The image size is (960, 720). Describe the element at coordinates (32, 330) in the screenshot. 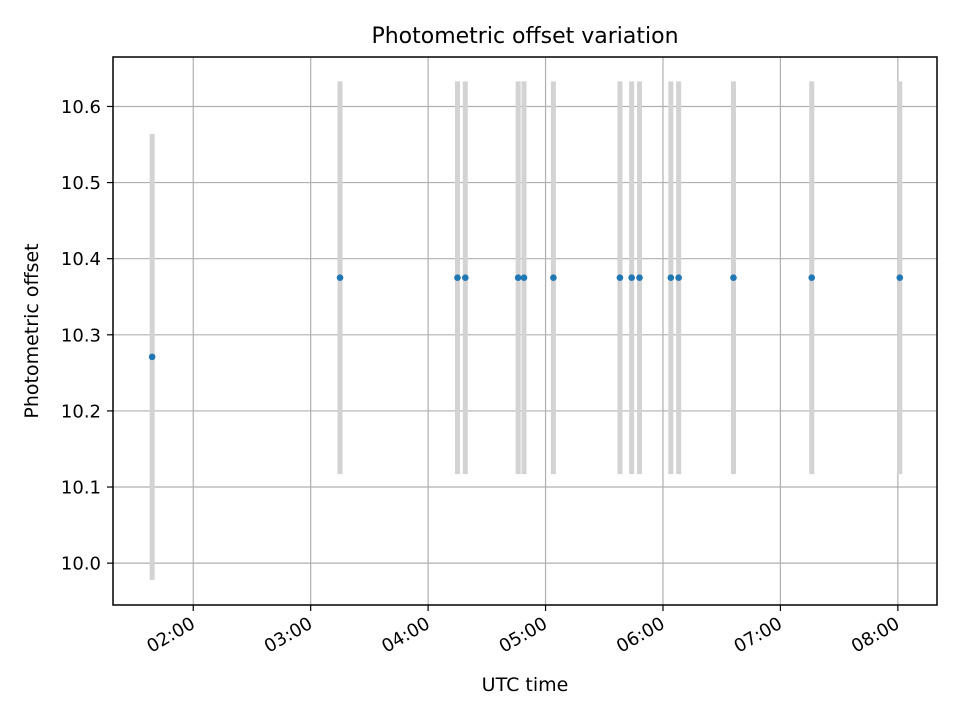

I see `y-axis-label: Photometric offset` at that location.